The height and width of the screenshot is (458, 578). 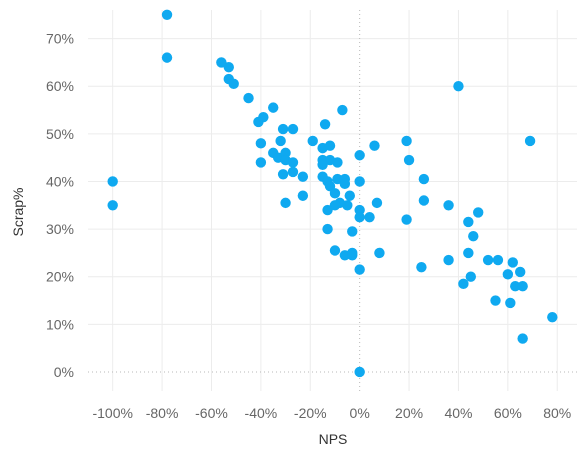 What do you see at coordinates (261, 413) in the screenshot?
I see `x-tick-label: -40%` at bounding box center [261, 413].